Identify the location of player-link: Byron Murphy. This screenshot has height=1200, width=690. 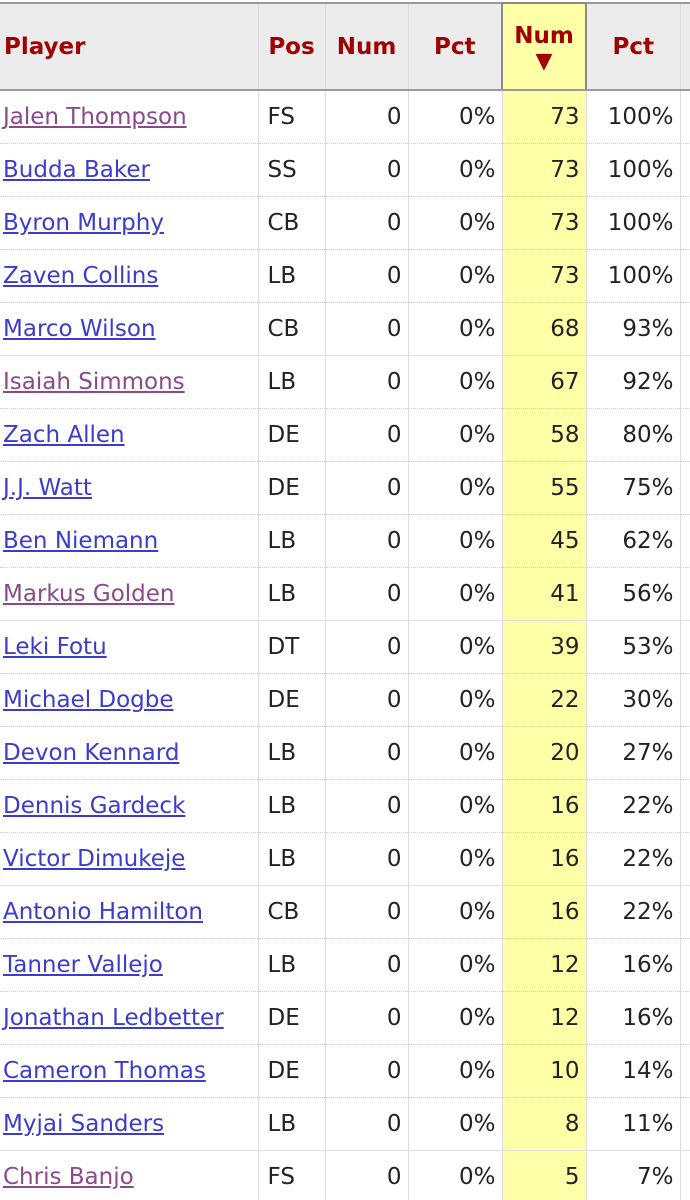
(83, 223).